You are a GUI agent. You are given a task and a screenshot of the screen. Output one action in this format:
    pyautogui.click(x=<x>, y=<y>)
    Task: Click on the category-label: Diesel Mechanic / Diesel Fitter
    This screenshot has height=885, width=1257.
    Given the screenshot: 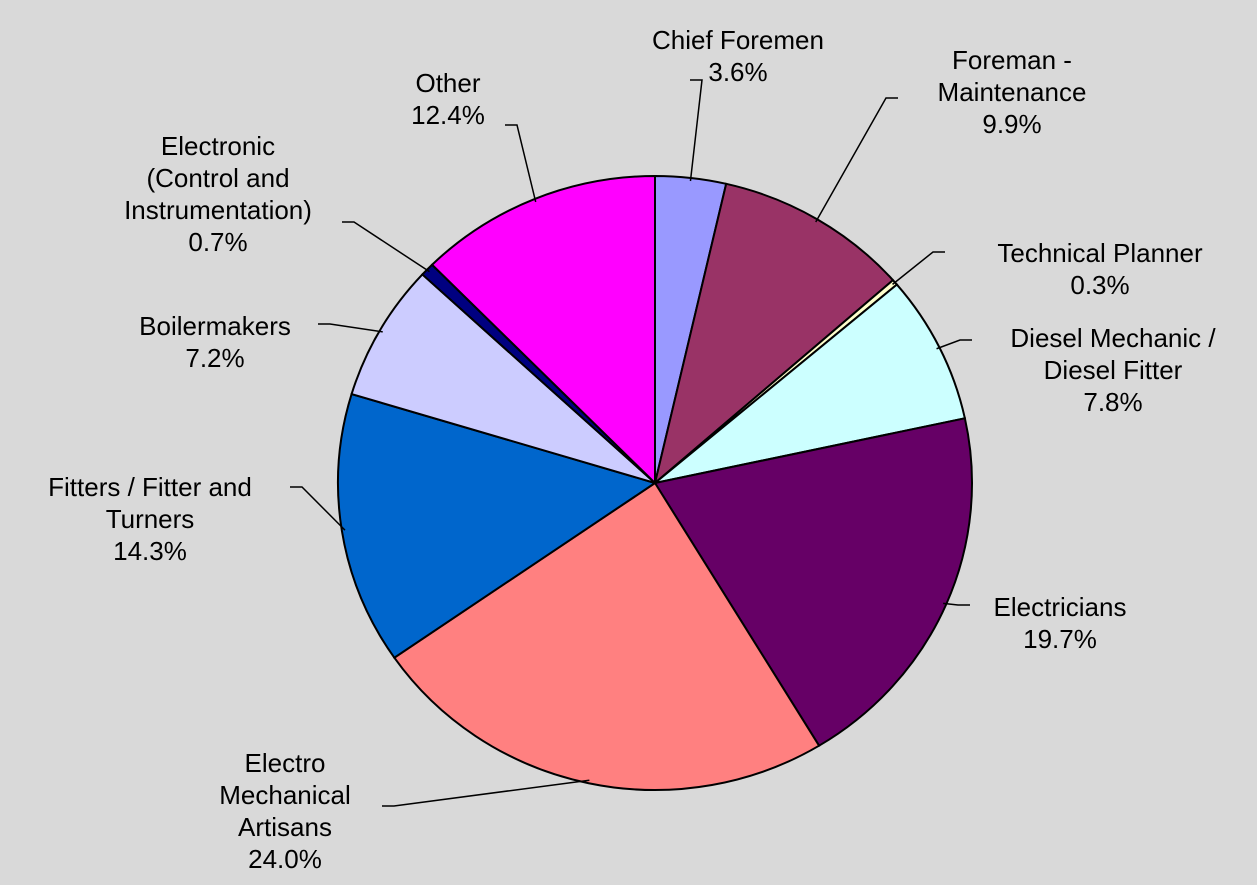 What is the action you would take?
    pyautogui.click(x=1113, y=354)
    